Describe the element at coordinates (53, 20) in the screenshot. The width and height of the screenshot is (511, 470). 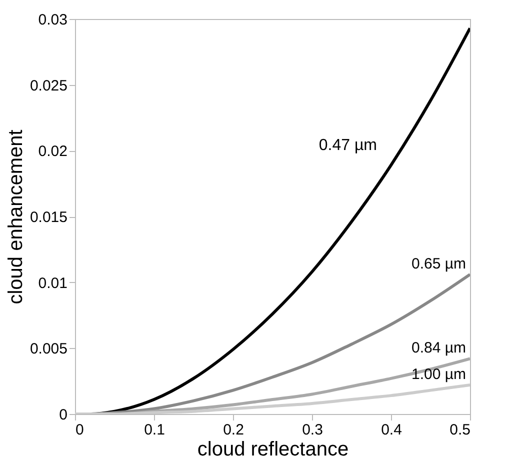
I see `y-tick-label: 0.03` at that location.